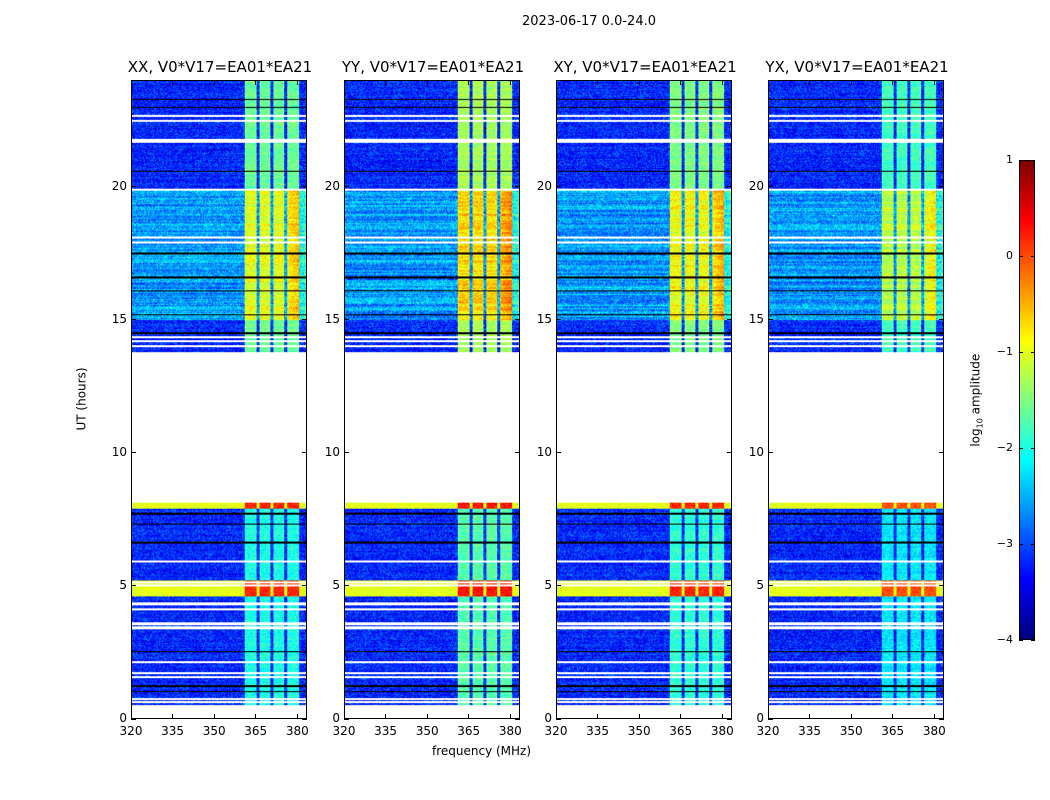 This screenshot has width=1050, height=800. What do you see at coordinates (1004, 543) in the screenshot?
I see `colorbar-tick-label: −3` at bounding box center [1004, 543].